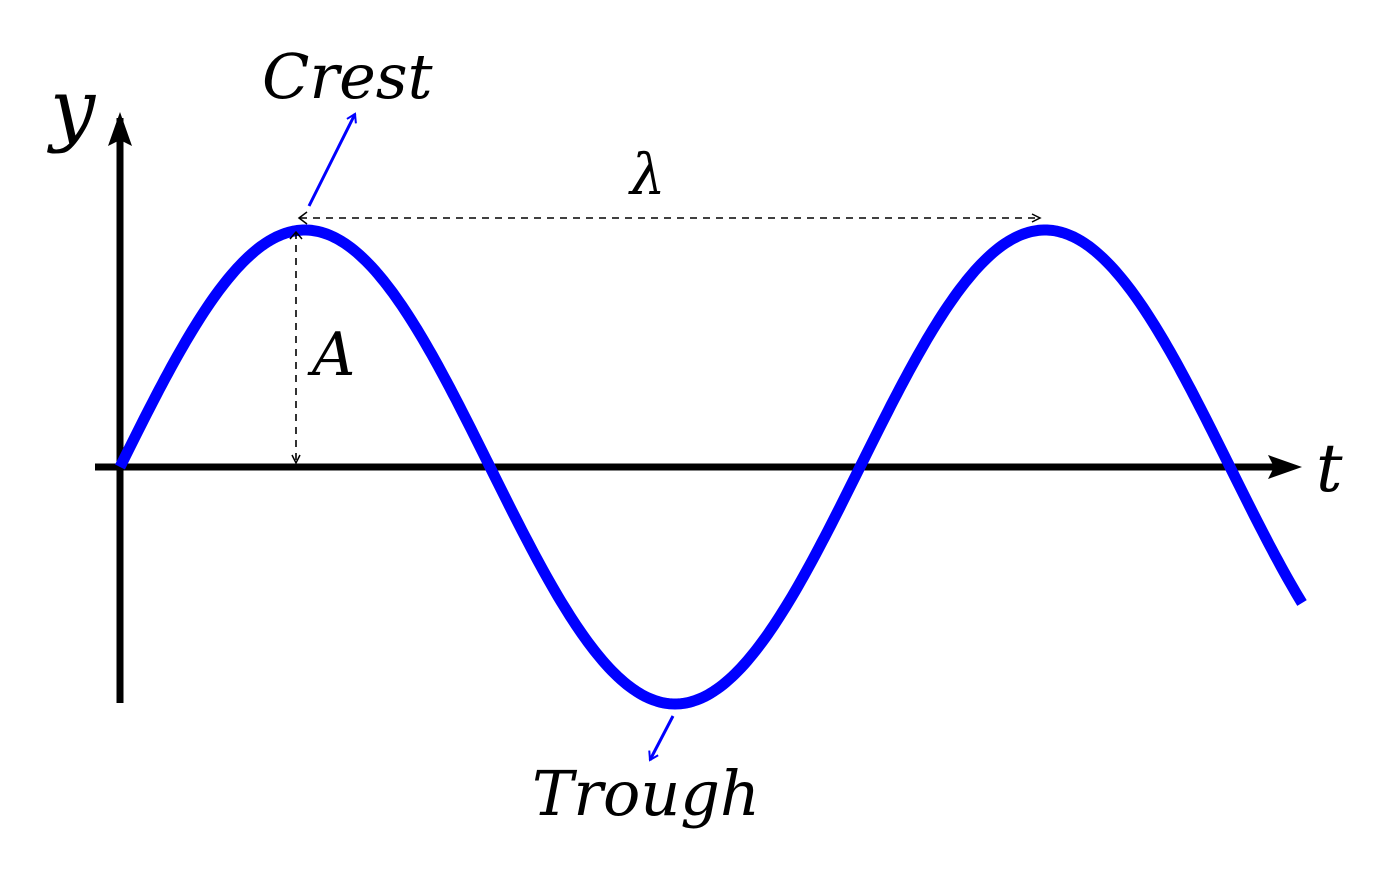 The height and width of the screenshot is (880, 1392). What do you see at coordinates (646, 793) in the screenshot?
I see `trough-label: Trough` at bounding box center [646, 793].